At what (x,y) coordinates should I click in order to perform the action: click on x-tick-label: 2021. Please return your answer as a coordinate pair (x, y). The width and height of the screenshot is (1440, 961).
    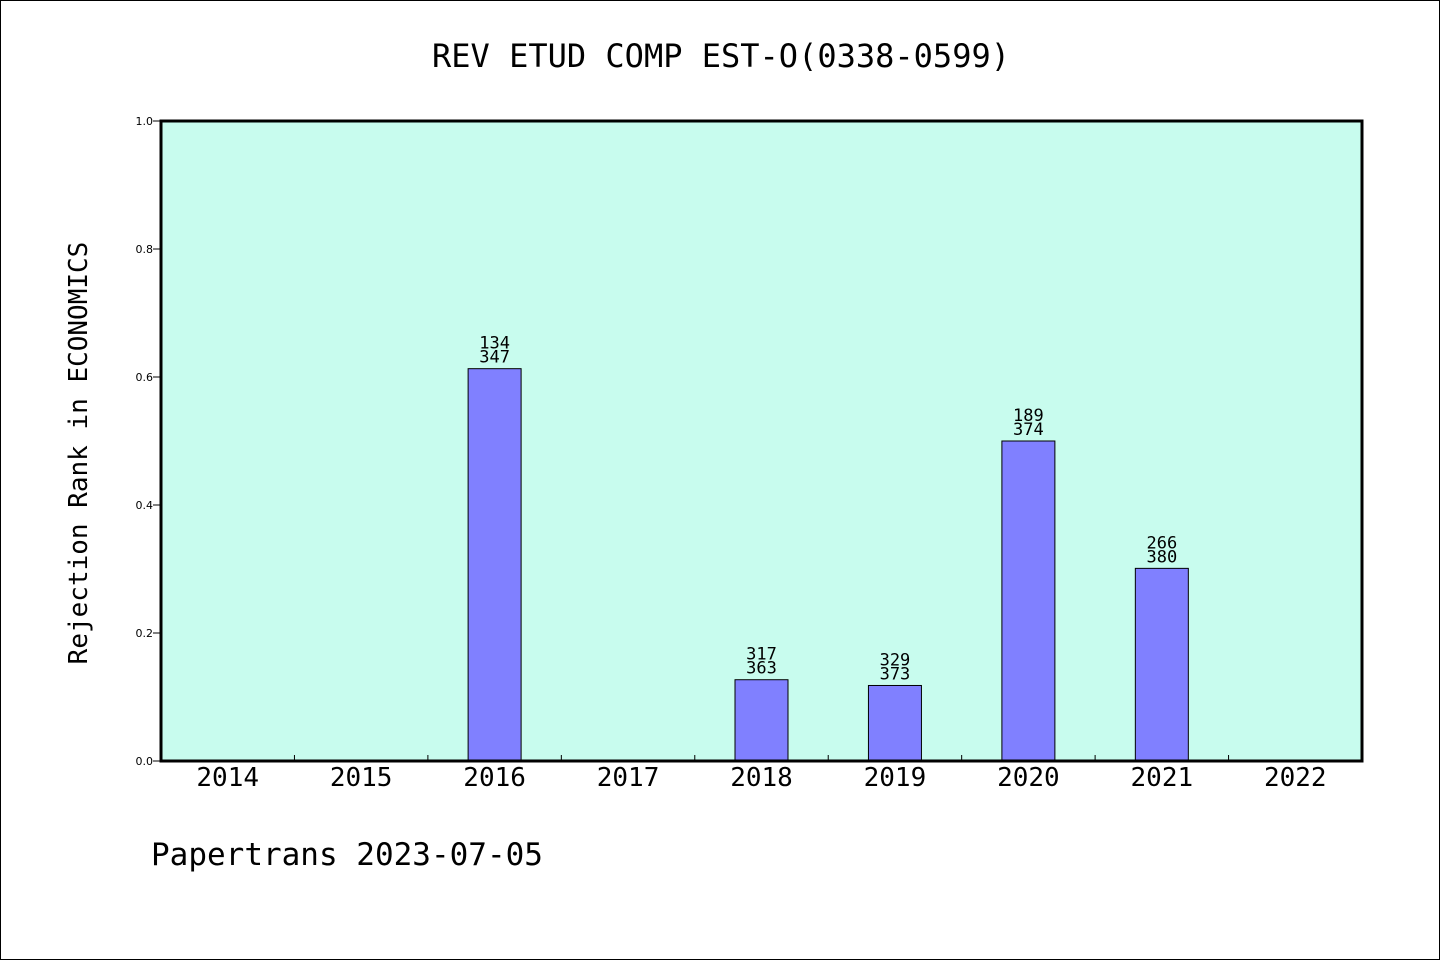
    Looking at the image, I should click on (1162, 778).